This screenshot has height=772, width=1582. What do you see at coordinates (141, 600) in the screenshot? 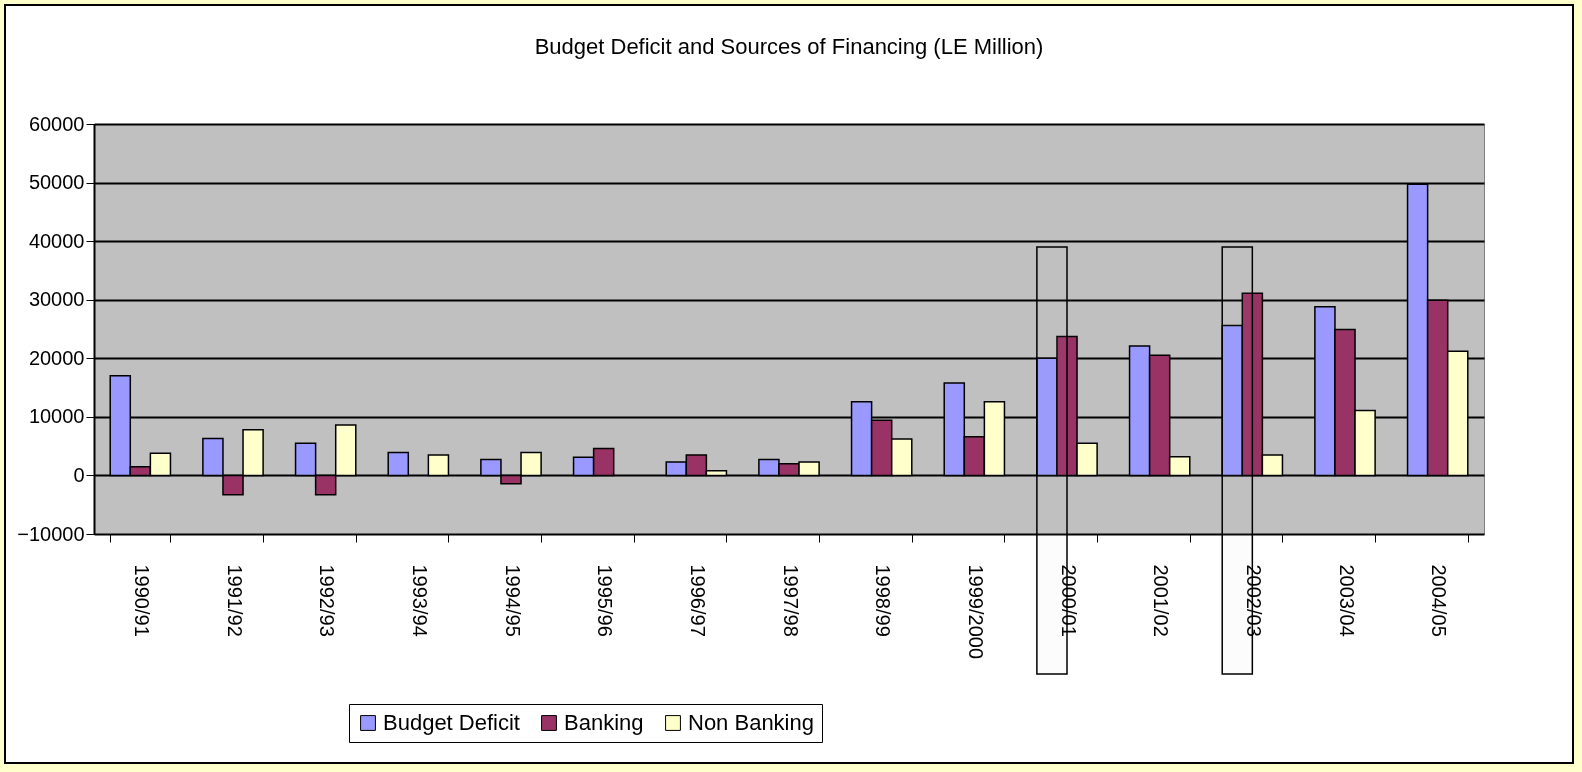
I see `x-tick-label: 1990/91` at bounding box center [141, 600].